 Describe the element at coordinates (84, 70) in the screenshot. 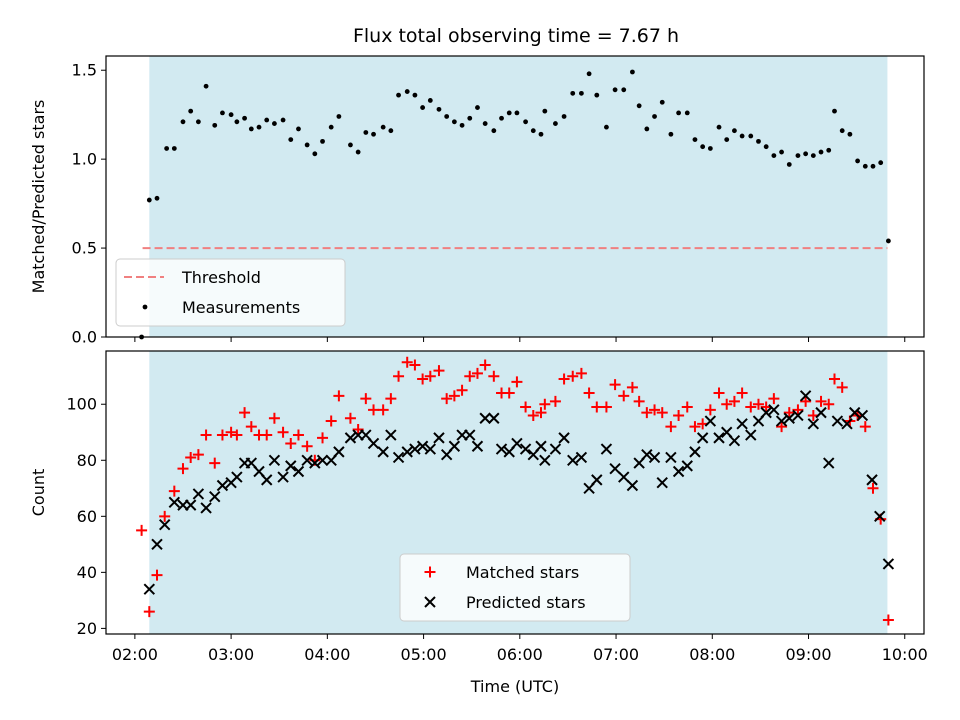

I see `top-y-tick-label: 1.5` at that location.